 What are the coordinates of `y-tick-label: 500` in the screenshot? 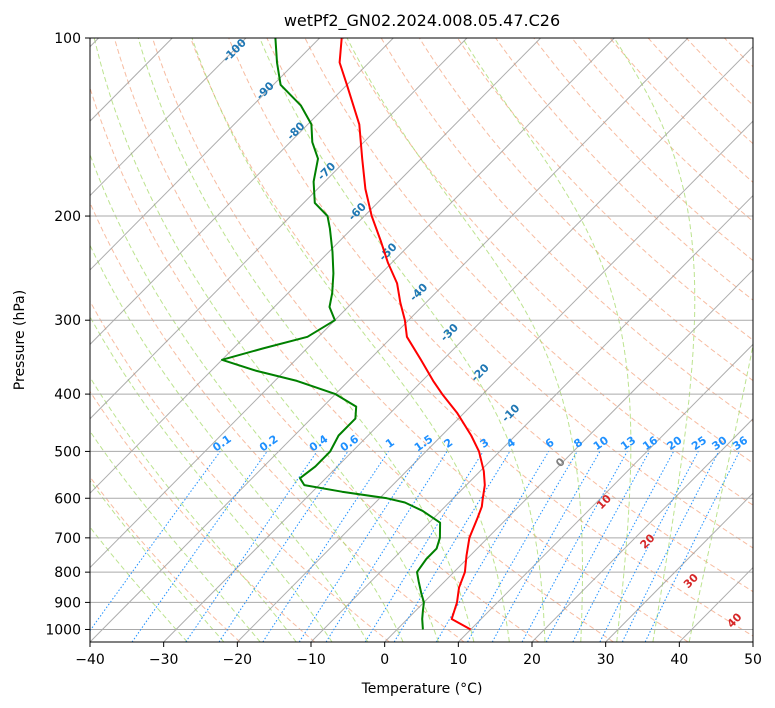 It's located at (67, 452).